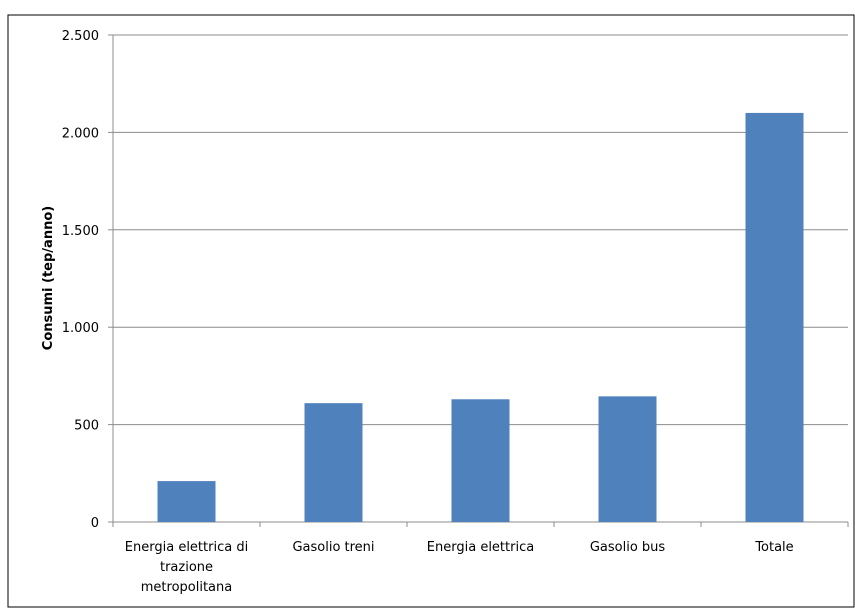 This screenshot has width=855, height=608. Describe the element at coordinates (627, 547) in the screenshot. I see `x-tick-label: Gasolio bus` at that location.